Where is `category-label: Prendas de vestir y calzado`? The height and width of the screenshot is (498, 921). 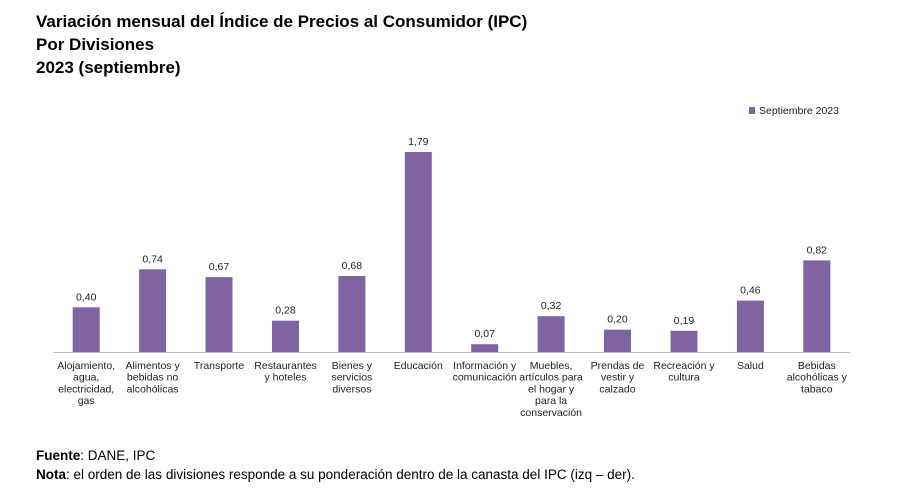
category-label: Prendas de vestir y calzado is located at coordinates (618, 377).